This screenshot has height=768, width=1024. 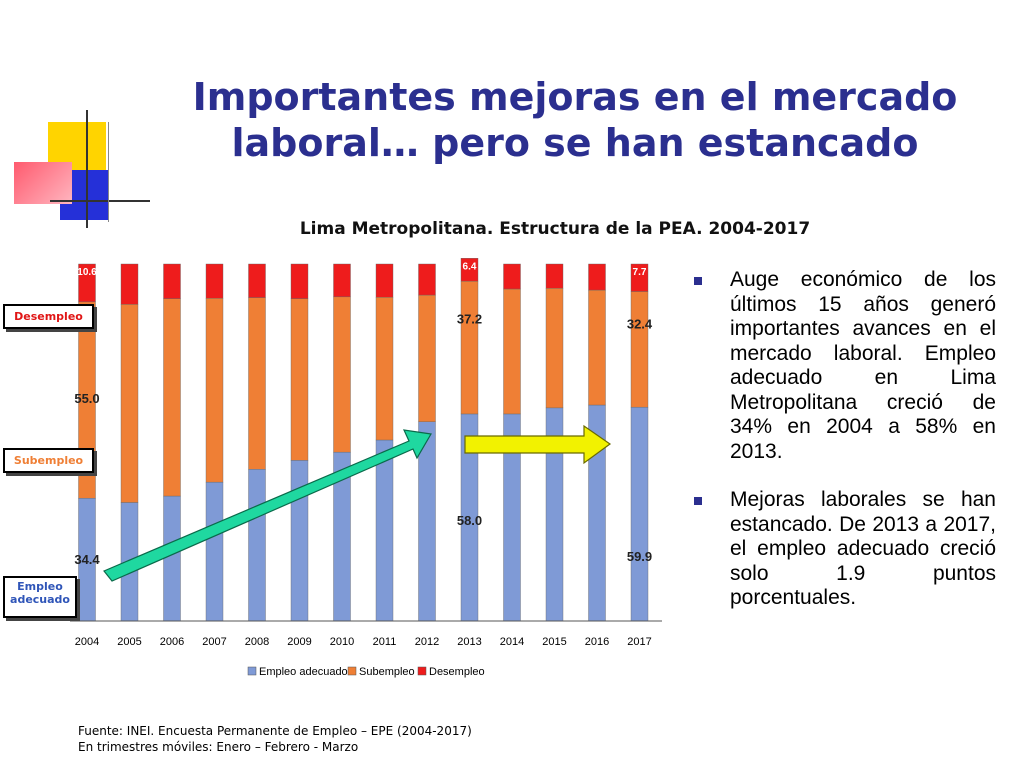 What do you see at coordinates (87, 559) in the screenshot?
I see `data-label-empleo-adecuado-2004: 34.4` at bounding box center [87, 559].